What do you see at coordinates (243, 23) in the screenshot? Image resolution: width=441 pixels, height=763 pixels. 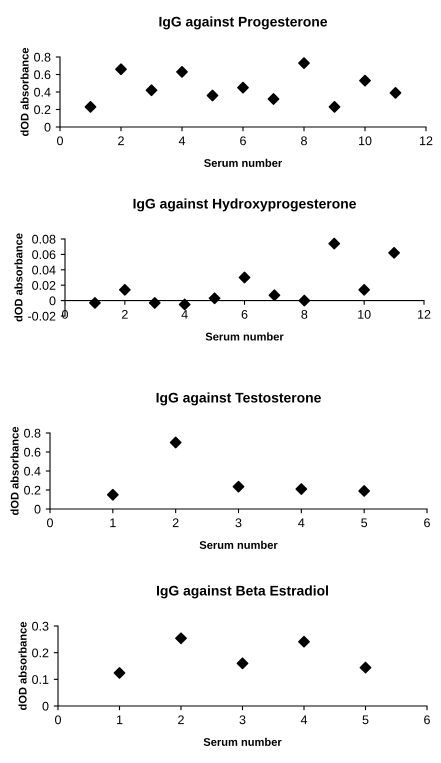 I see `chart-title: IgG against Progesterone` at bounding box center [243, 23].